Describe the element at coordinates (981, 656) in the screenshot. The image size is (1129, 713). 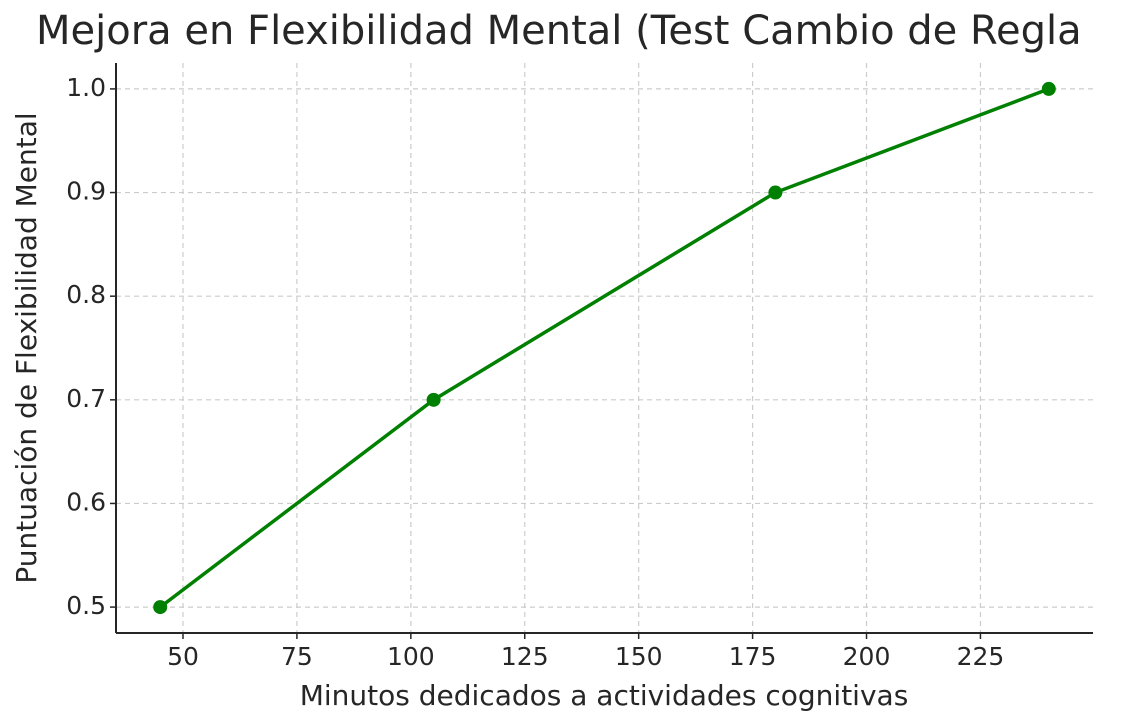
I see `x-tick-label: 225` at that location.